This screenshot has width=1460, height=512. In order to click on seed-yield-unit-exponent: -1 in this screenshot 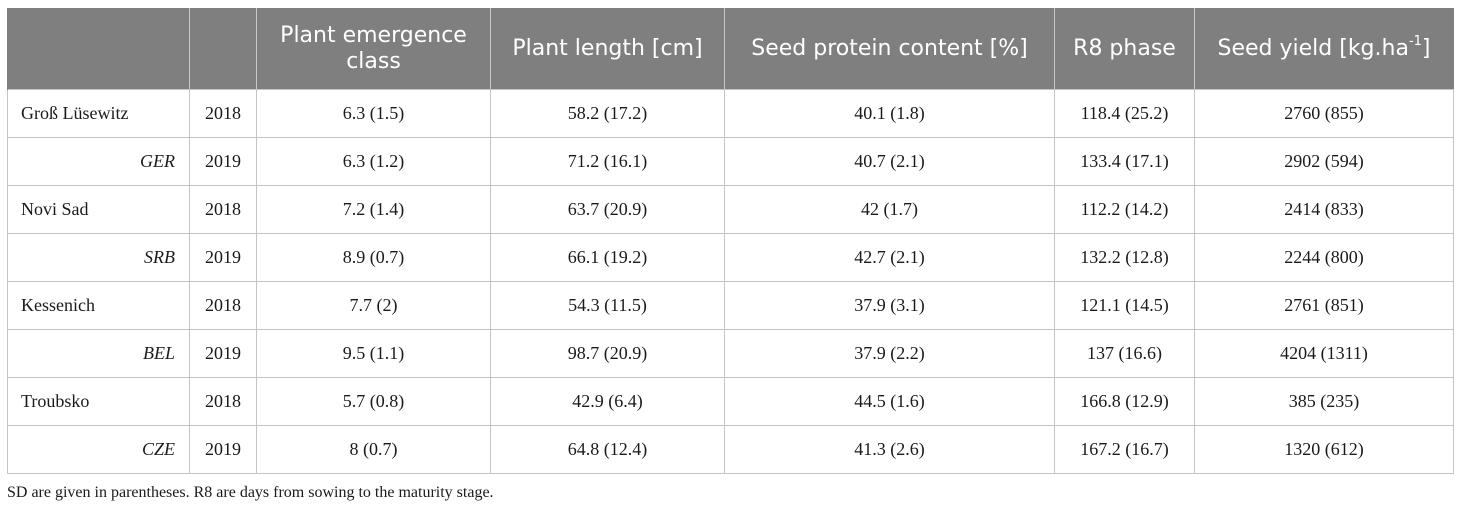, I will do `click(1415, 41)`.